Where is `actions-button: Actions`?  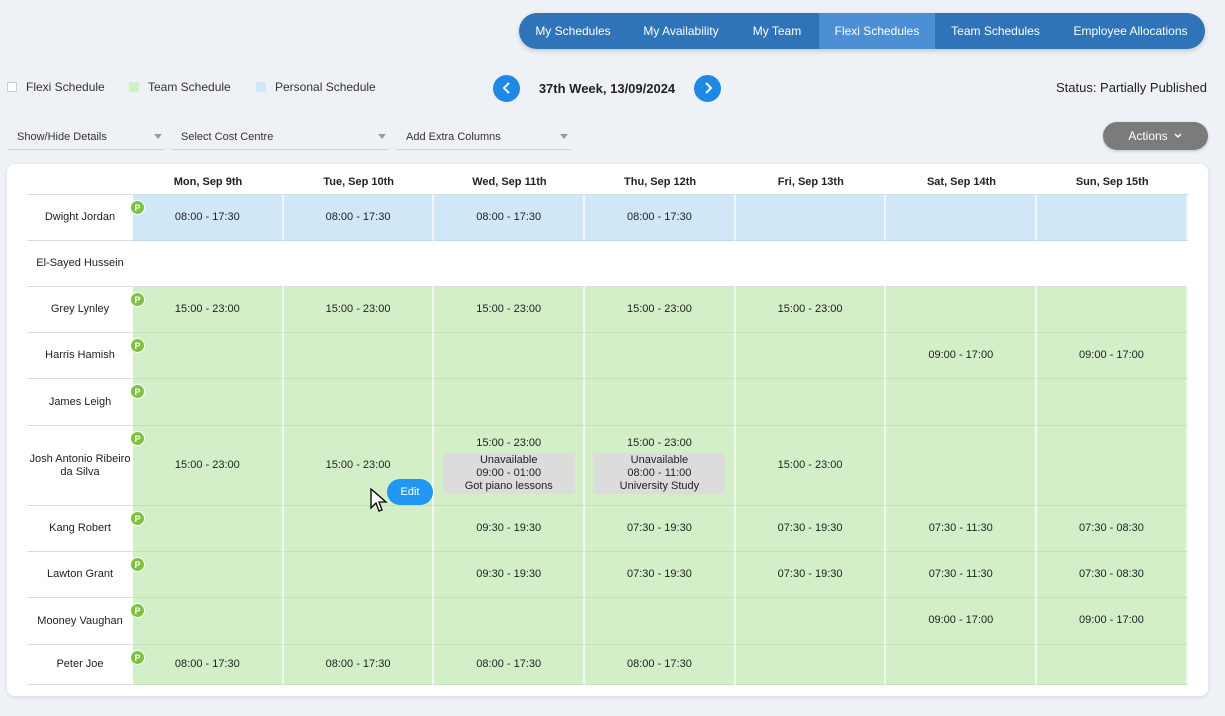
actions-button: Actions is located at coordinates (1155, 136).